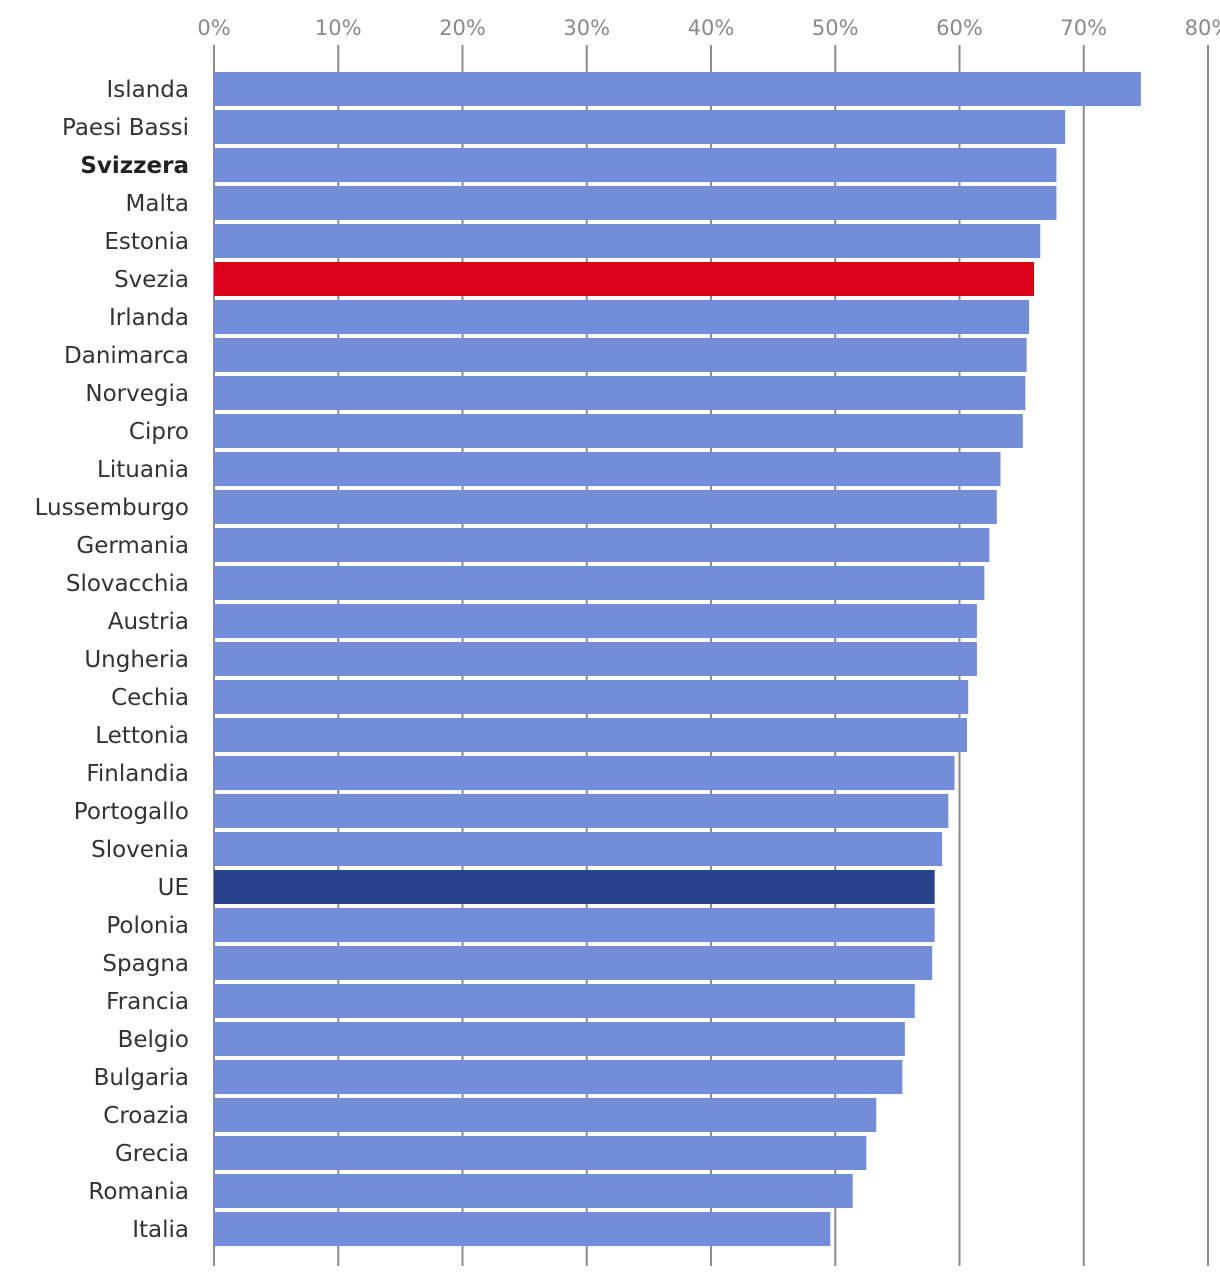  What do you see at coordinates (132, 546) in the screenshot?
I see `category-label: Germania` at bounding box center [132, 546].